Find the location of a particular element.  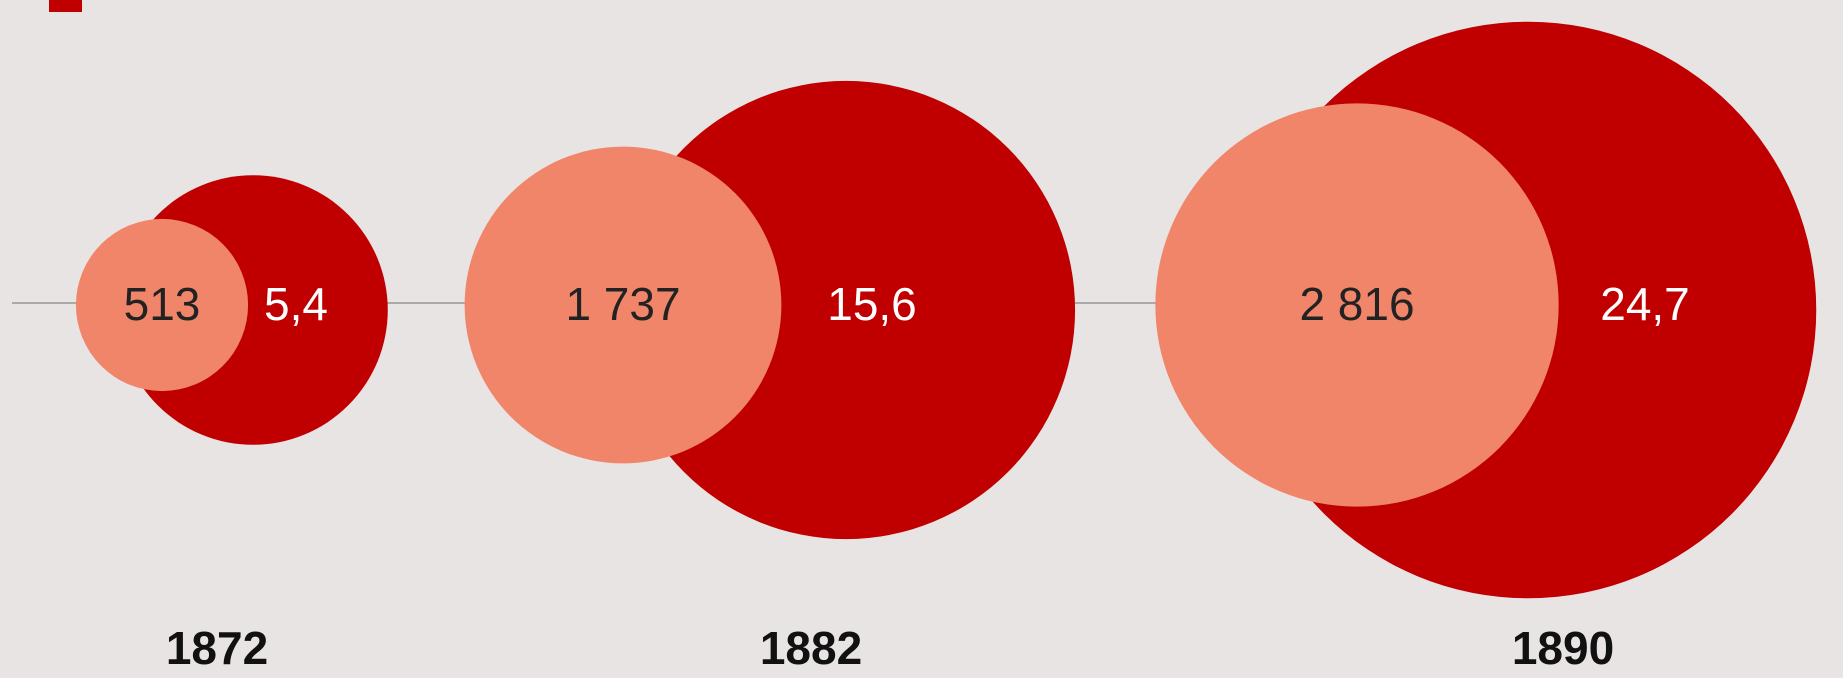

value-label: 24,7 is located at coordinates (1645, 304).